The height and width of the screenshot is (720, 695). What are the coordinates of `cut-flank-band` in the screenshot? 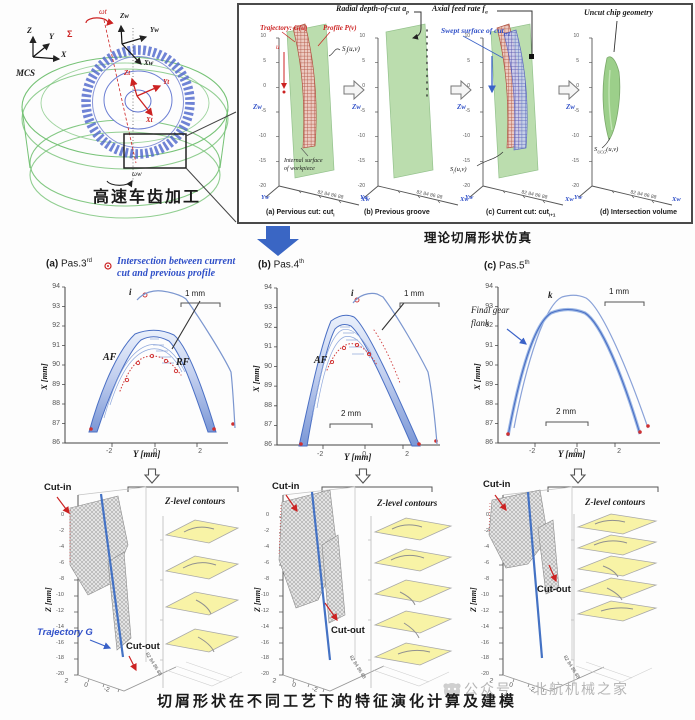 It's located at (359, 380).